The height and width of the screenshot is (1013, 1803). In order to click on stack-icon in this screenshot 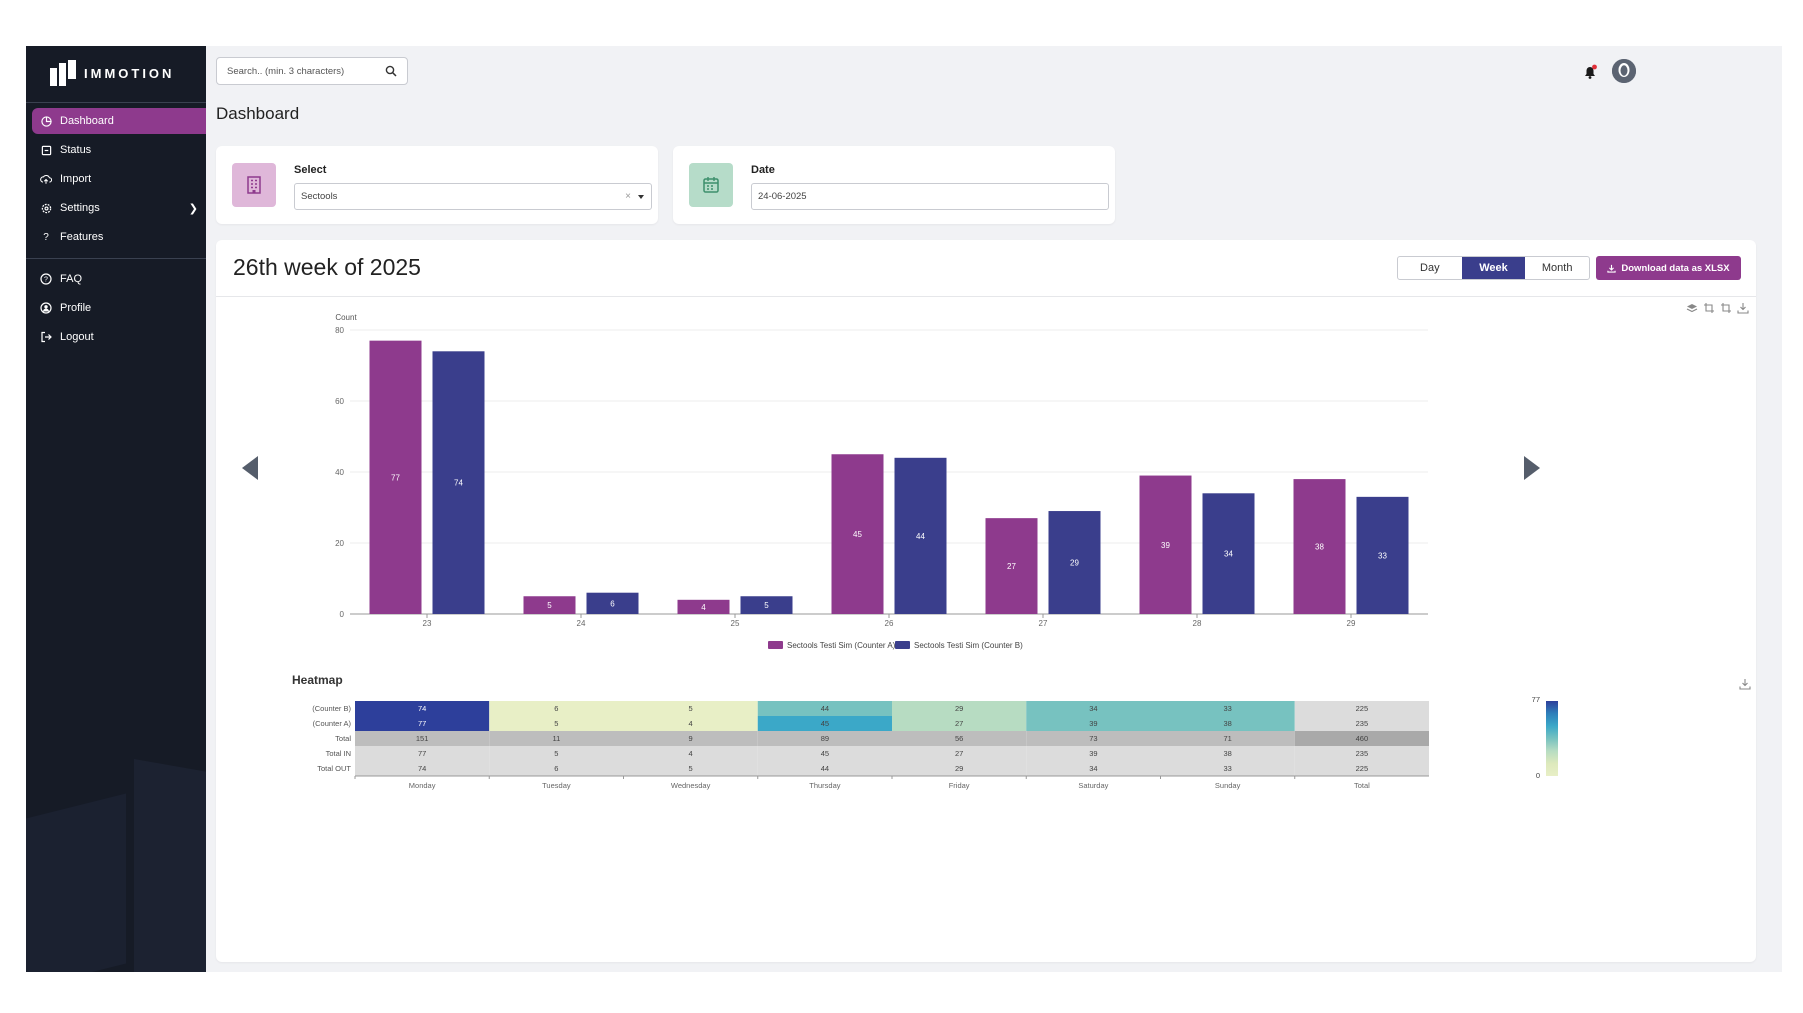, I will do `click(1692, 308)`.